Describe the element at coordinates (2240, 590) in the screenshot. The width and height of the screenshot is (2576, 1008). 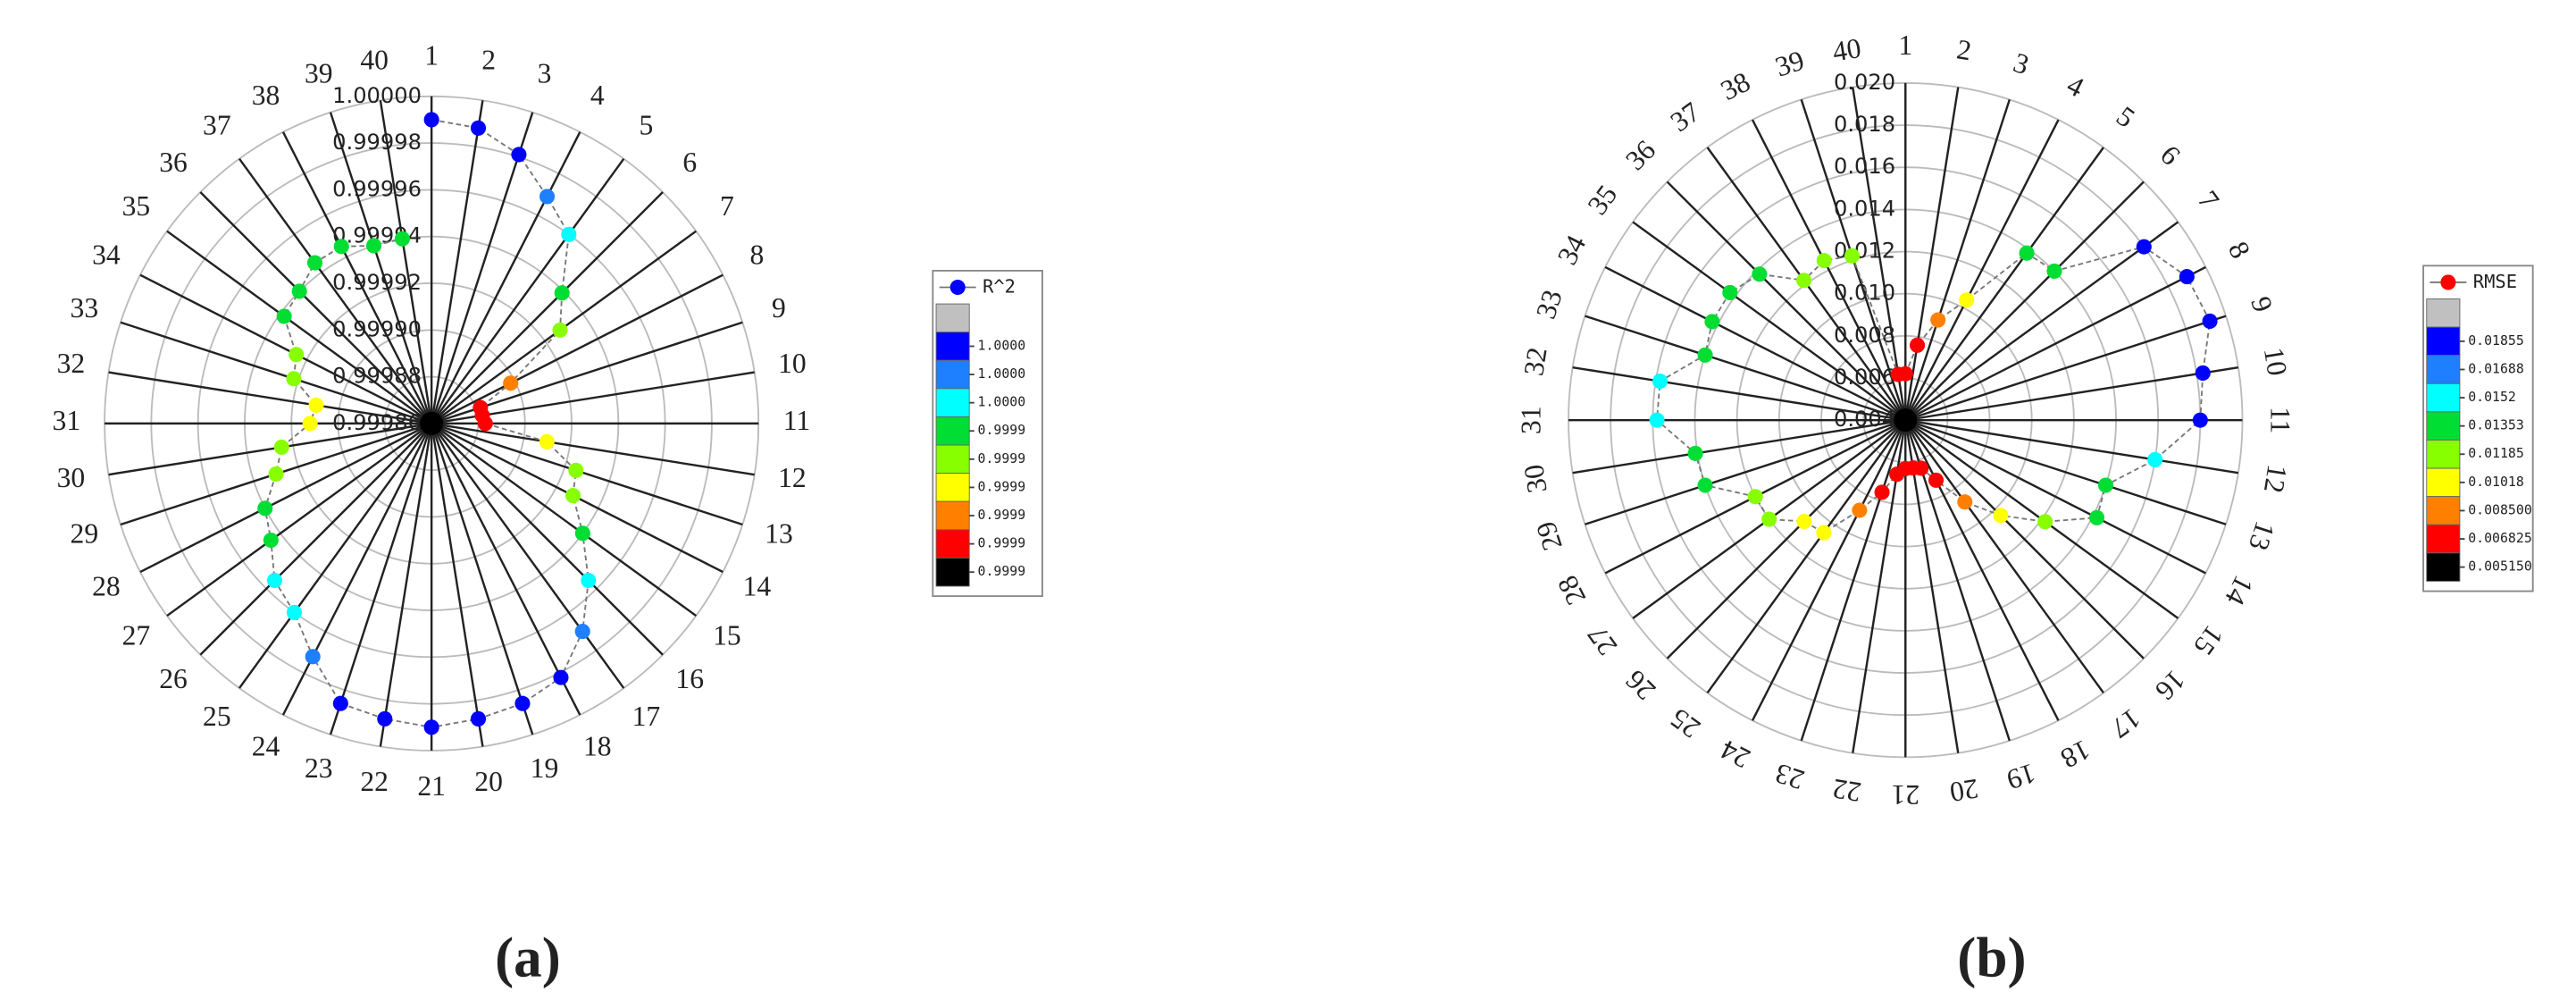
I see `category-label: 14` at that location.